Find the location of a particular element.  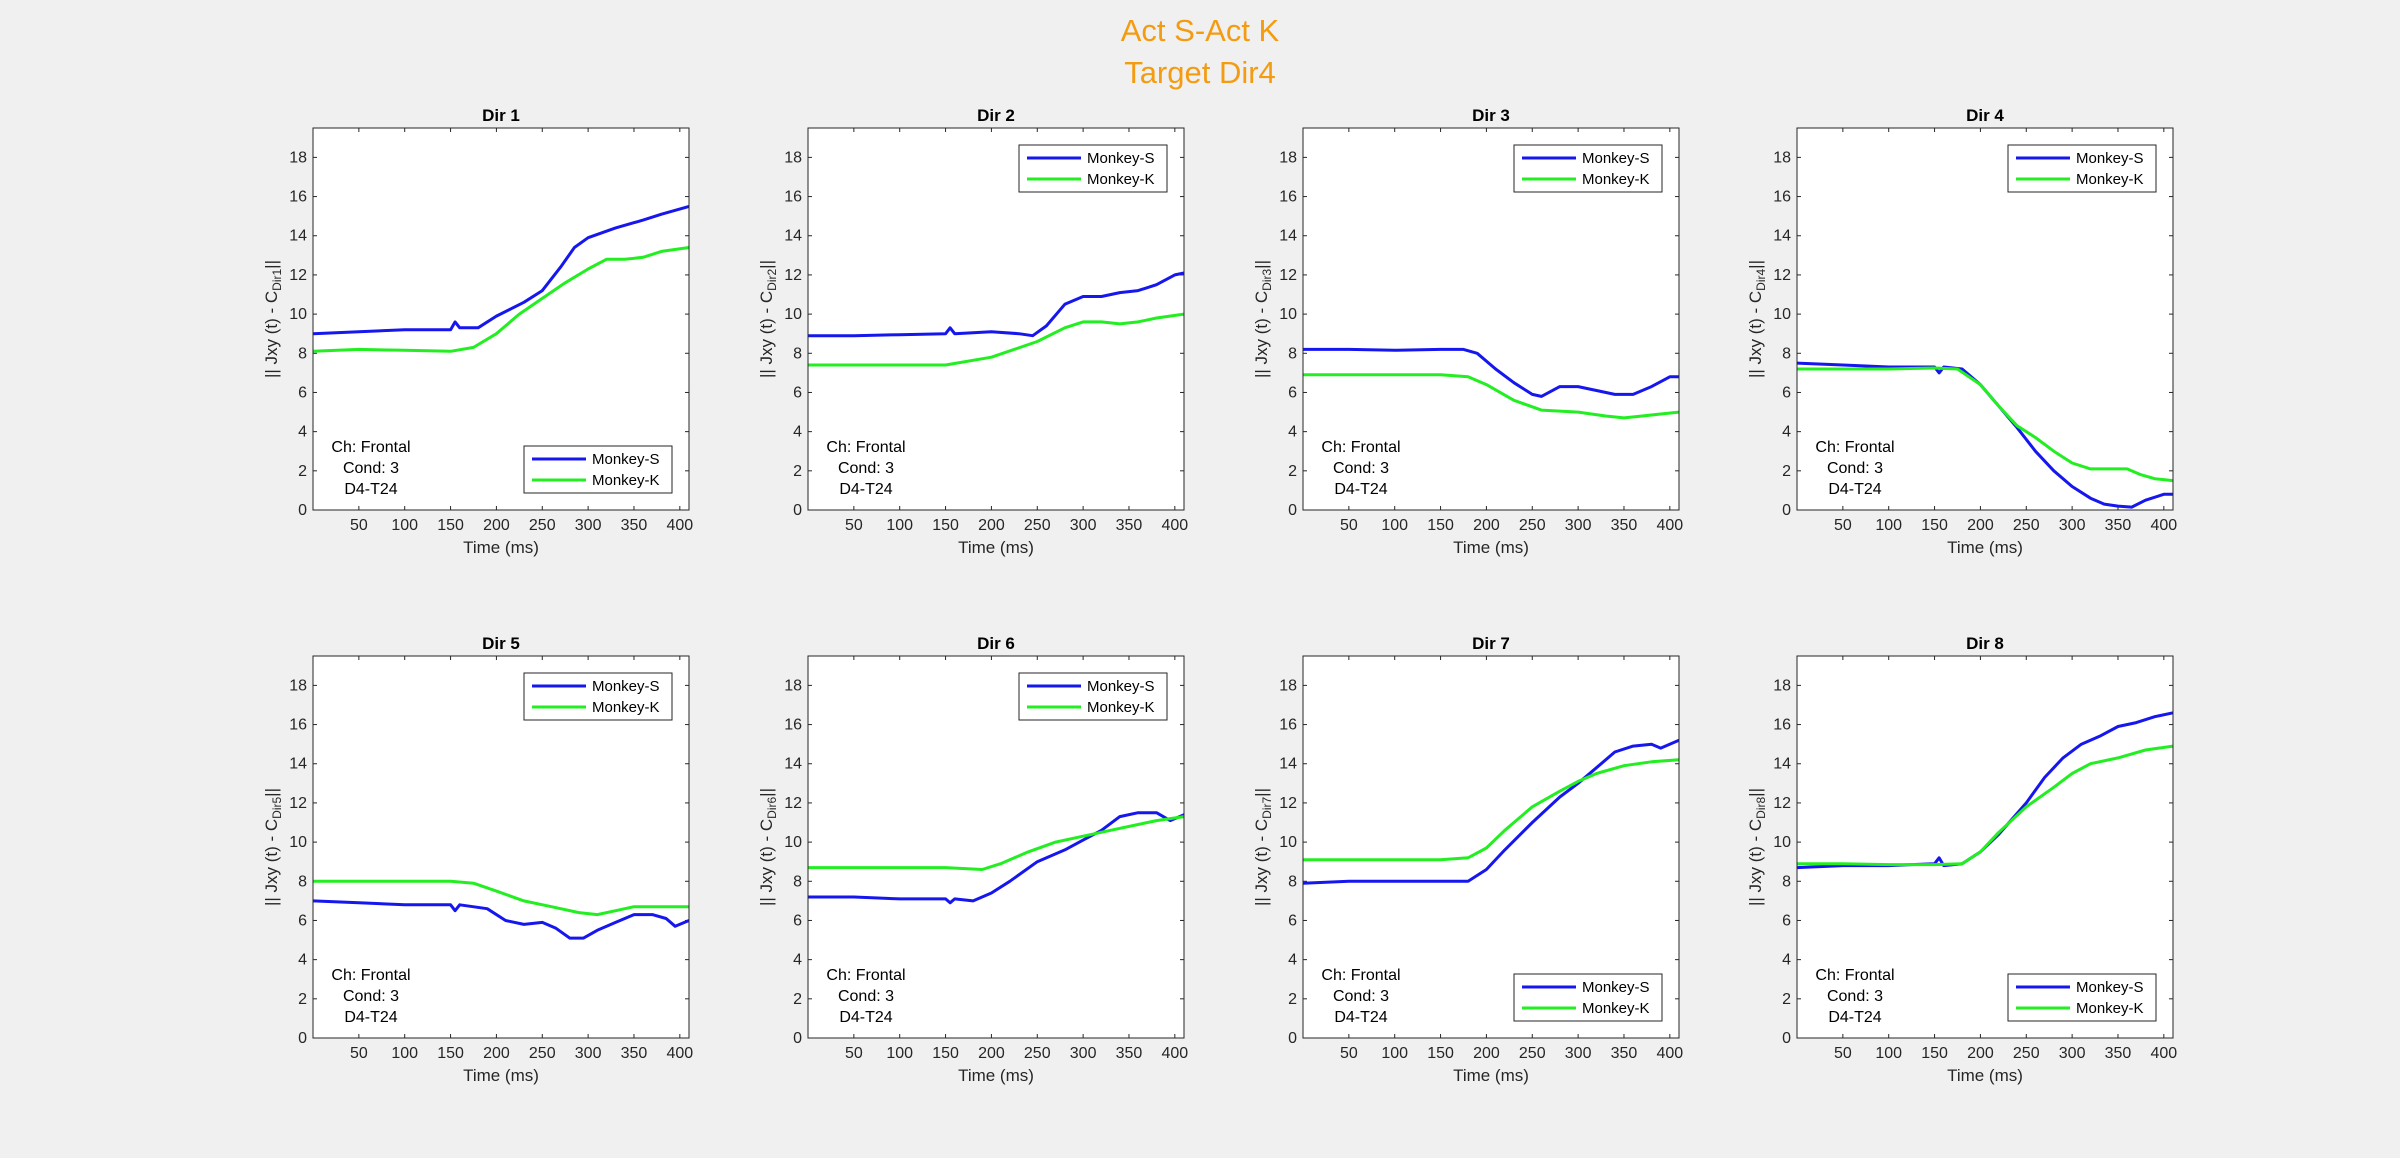

series-line-monkey-s is located at coordinates (1491, 372).